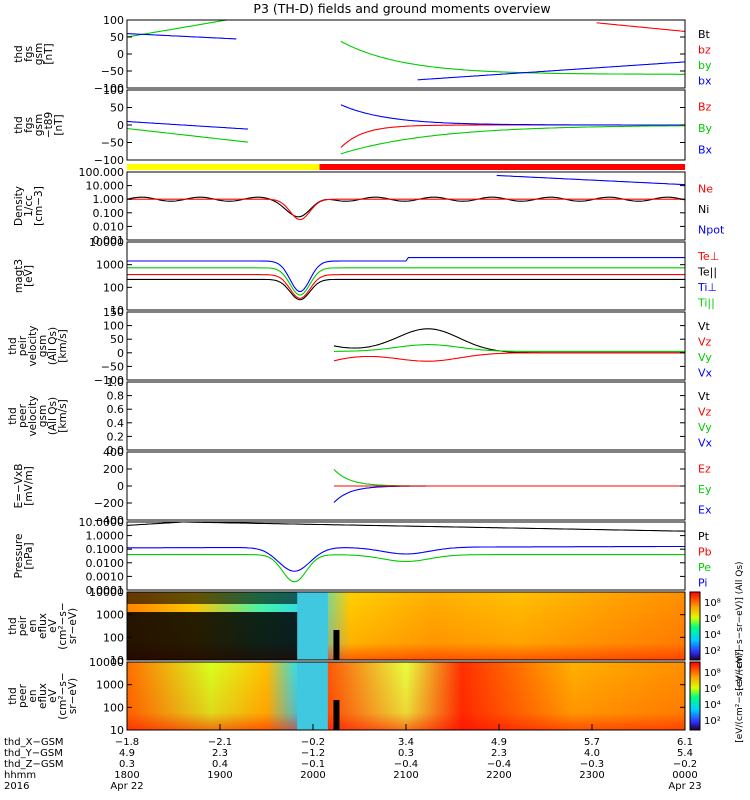 The height and width of the screenshot is (800, 750). I want to click on y-axis-label-line: eflux, so click(43, 626).